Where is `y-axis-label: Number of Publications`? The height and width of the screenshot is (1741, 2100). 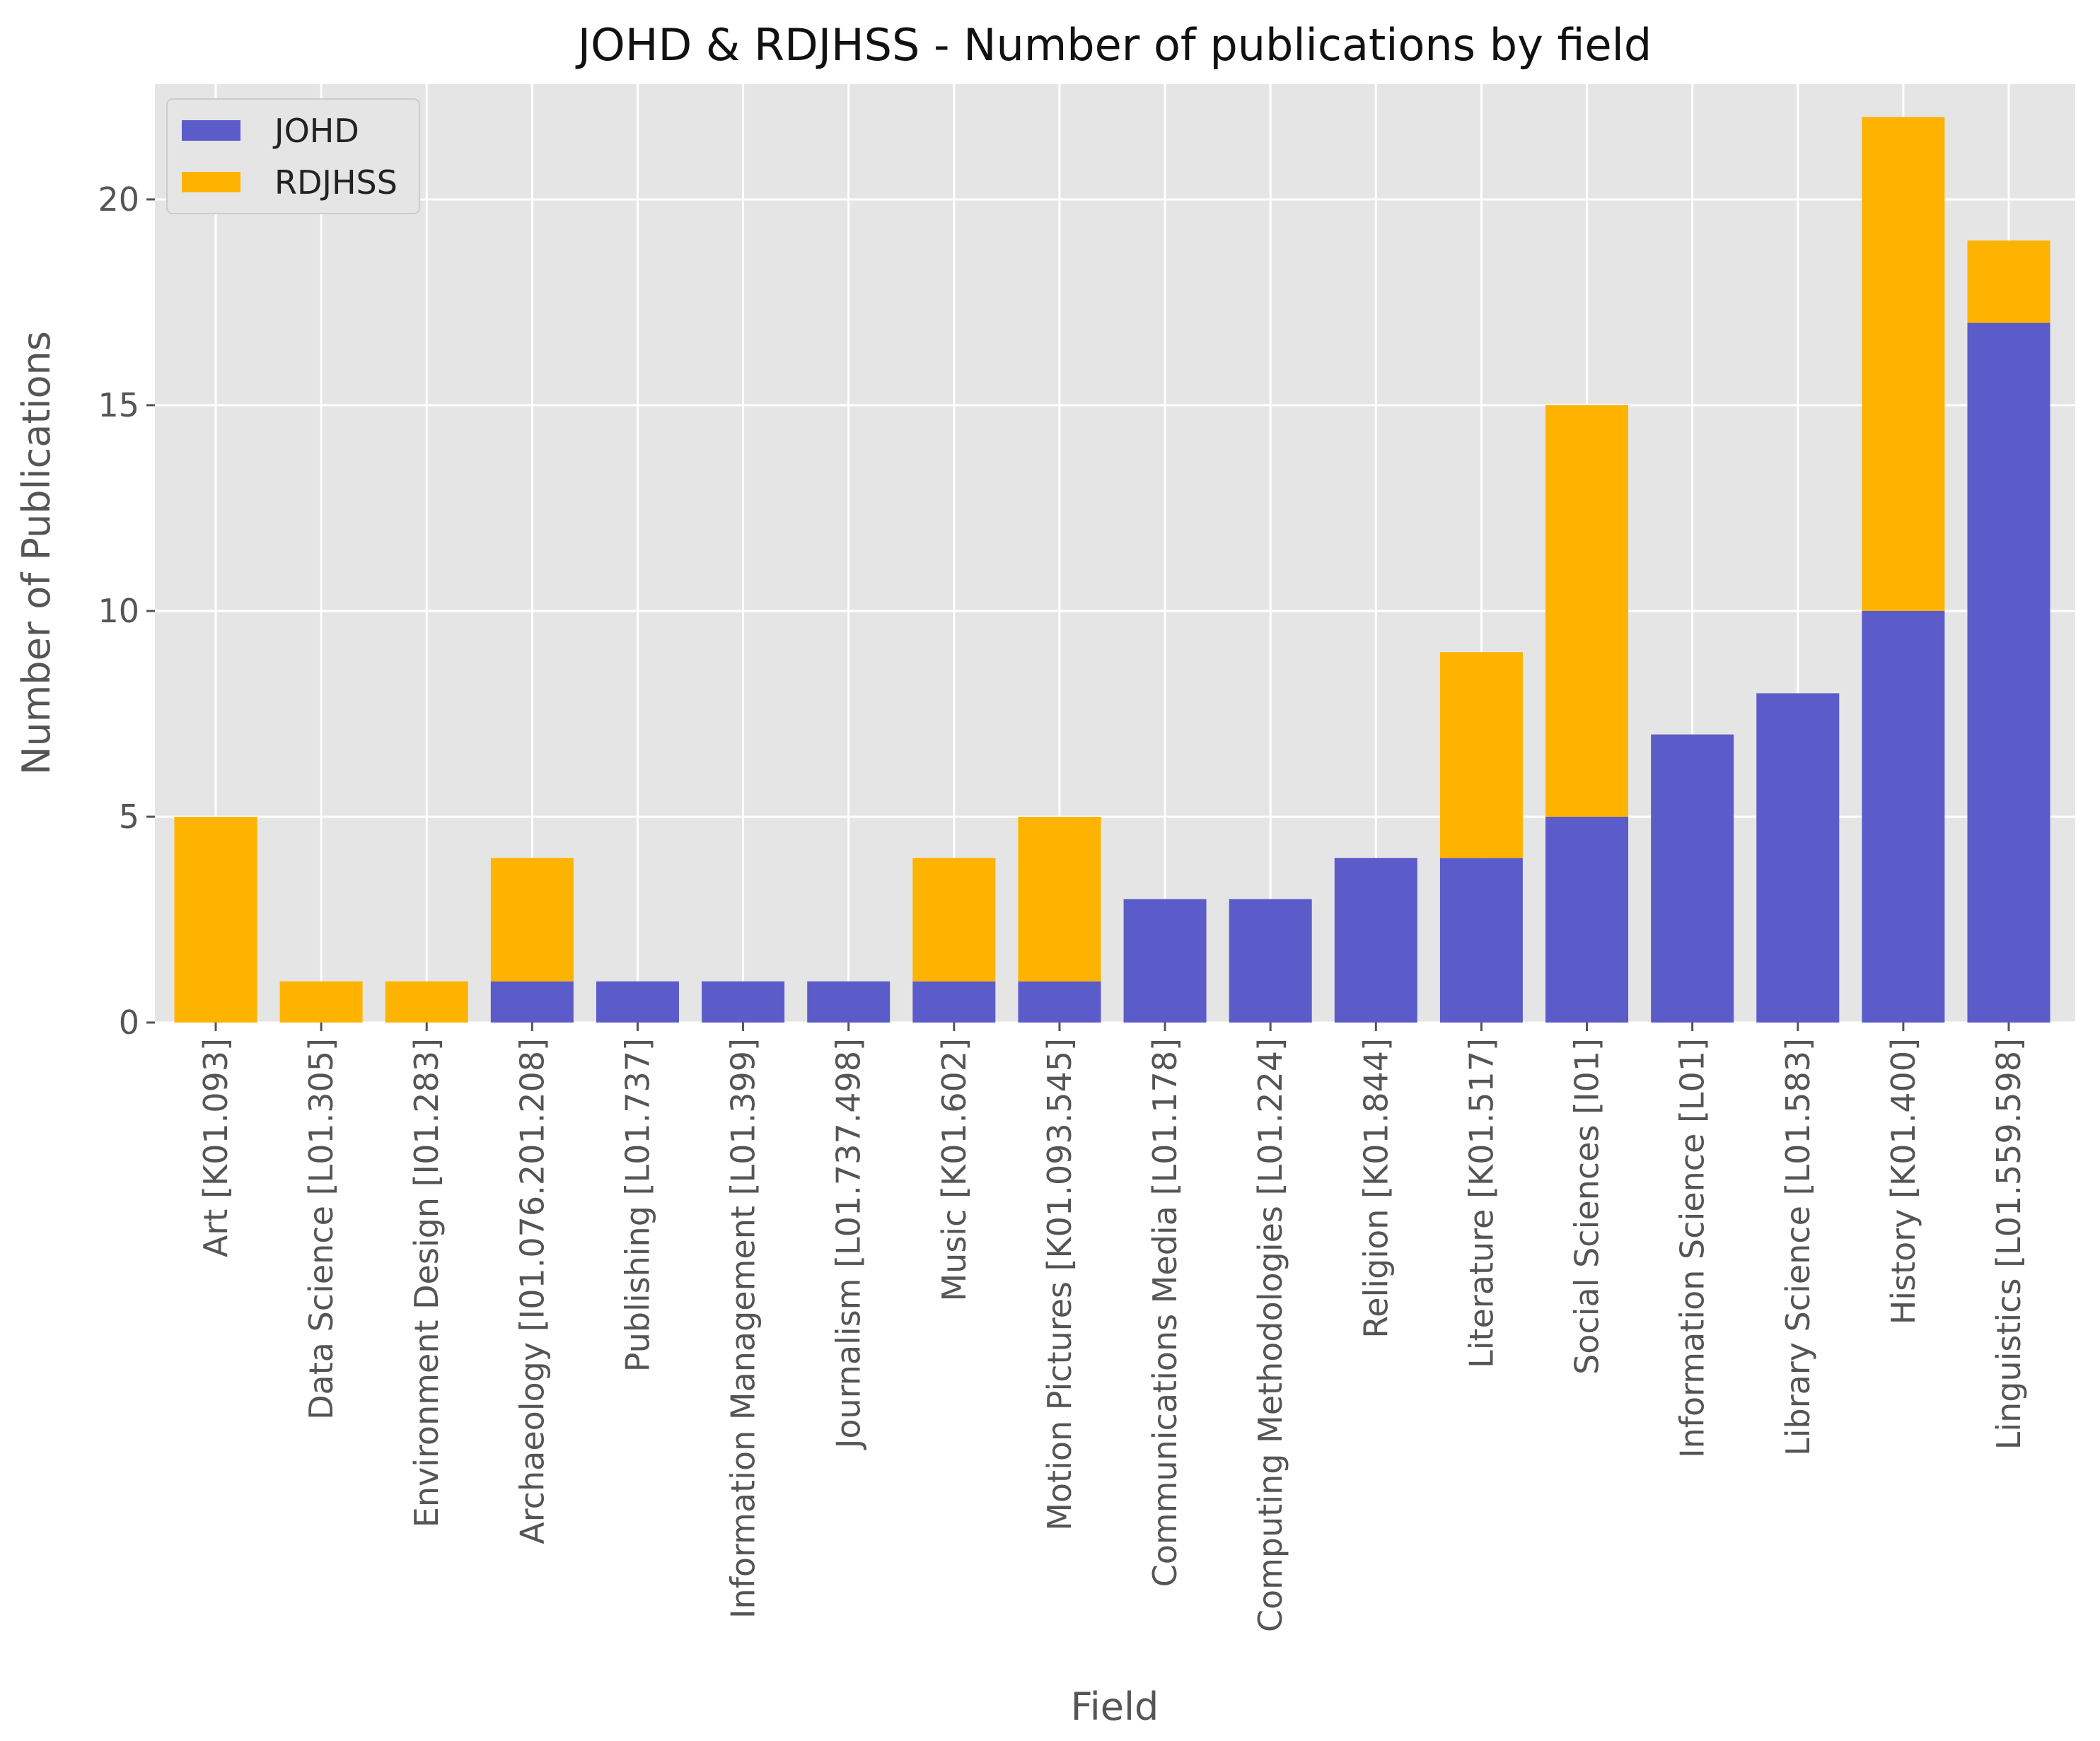 y-axis-label: Number of Publications is located at coordinates (36, 553).